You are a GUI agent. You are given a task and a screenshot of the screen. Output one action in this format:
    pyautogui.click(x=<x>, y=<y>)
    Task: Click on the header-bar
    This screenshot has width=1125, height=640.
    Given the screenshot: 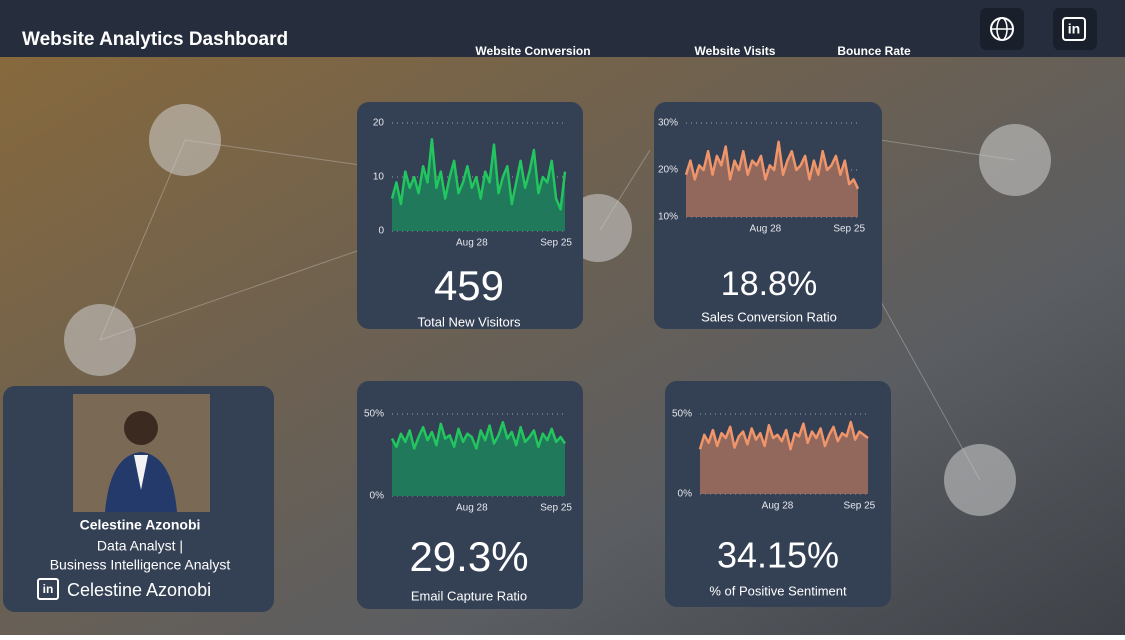 What is the action you would take?
    pyautogui.click(x=562, y=28)
    